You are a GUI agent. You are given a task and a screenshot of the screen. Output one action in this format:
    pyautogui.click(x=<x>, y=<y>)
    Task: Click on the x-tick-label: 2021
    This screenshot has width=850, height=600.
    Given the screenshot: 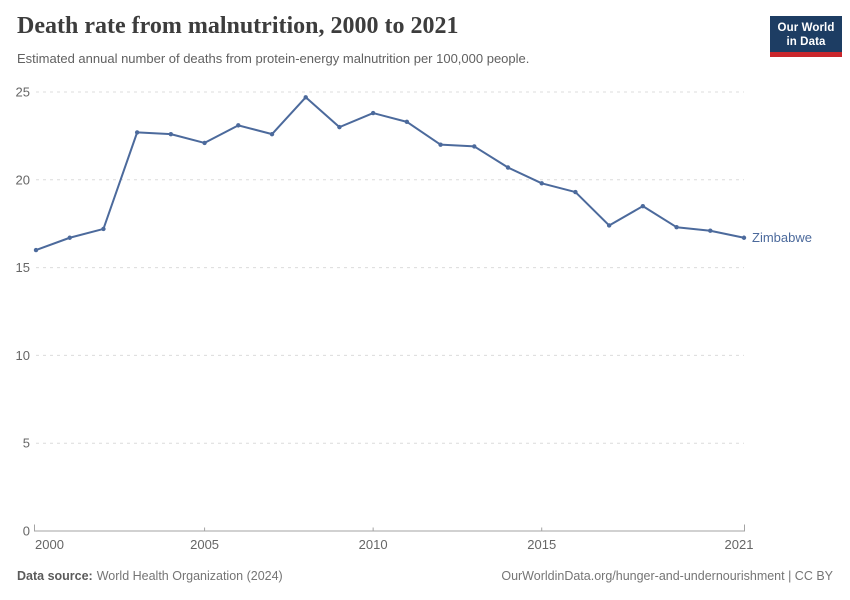 What is the action you would take?
    pyautogui.click(x=739, y=544)
    